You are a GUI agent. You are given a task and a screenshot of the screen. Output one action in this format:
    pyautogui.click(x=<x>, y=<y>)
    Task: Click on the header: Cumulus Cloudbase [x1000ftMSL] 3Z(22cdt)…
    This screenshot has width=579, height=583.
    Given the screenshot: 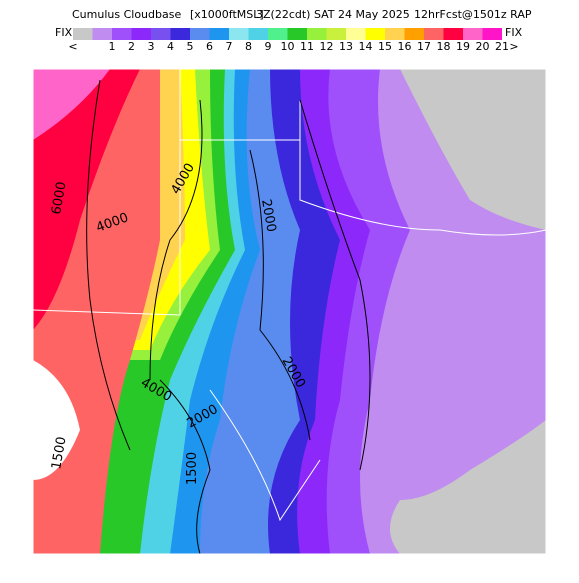 What is the action you would take?
    pyautogui.click(x=293, y=23)
    